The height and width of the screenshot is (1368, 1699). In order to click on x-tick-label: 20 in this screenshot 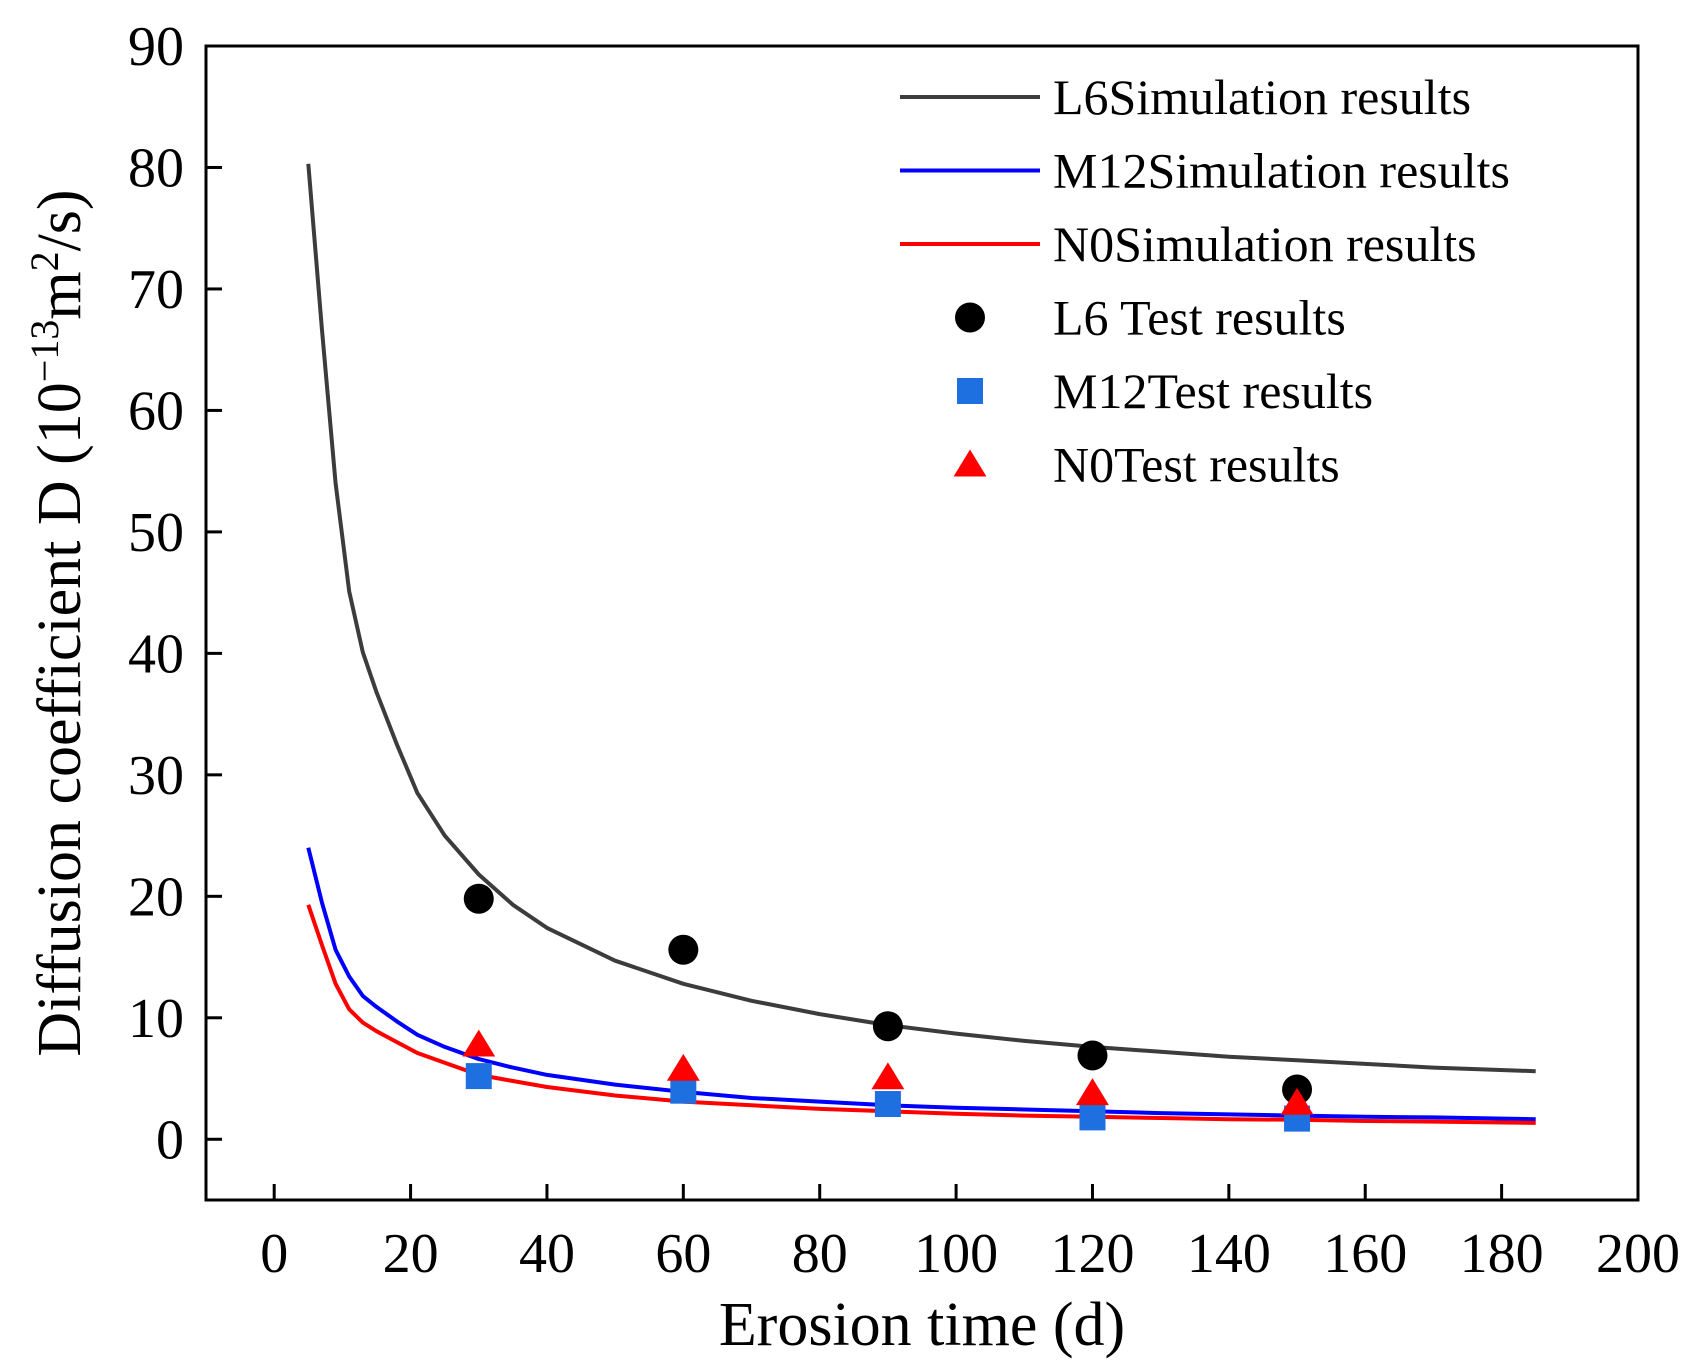, I will do `click(411, 1254)`.